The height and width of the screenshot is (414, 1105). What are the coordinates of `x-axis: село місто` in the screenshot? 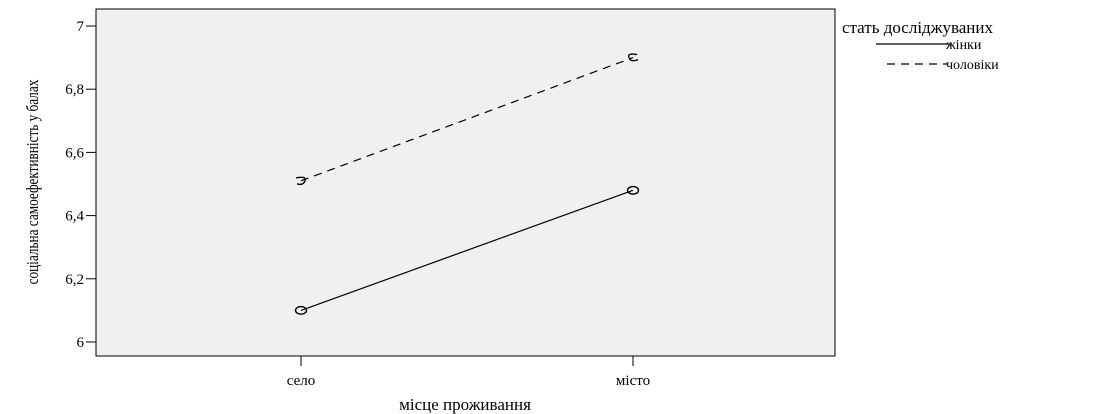 It's located at (468, 372).